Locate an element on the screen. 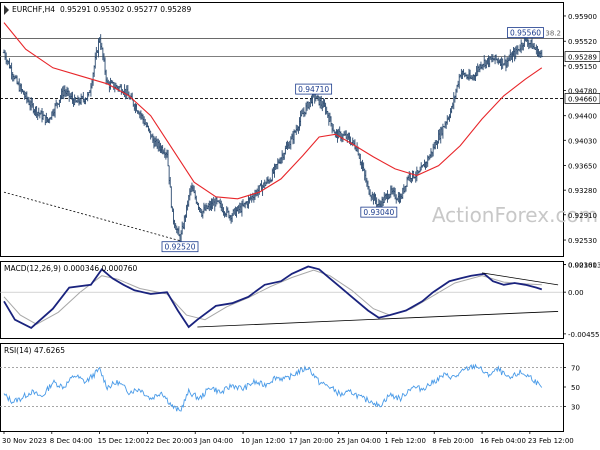 The image size is (600, 450). y-tick-label: 0.95900 is located at coordinates (582, 17).